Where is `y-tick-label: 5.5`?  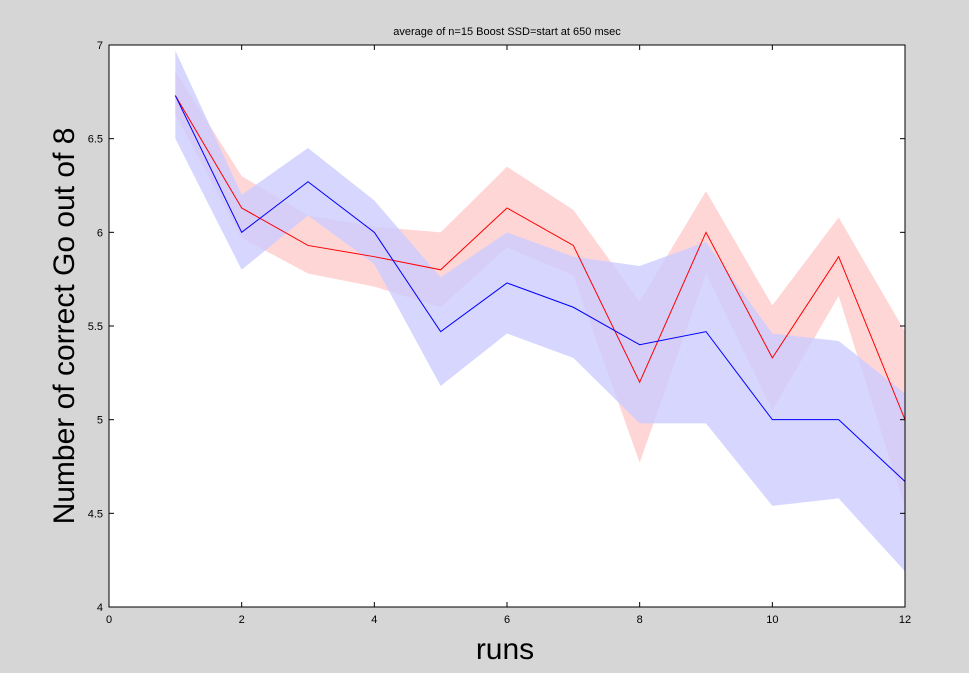 y-tick-label: 5.5 is located at coordinates (95, 327).